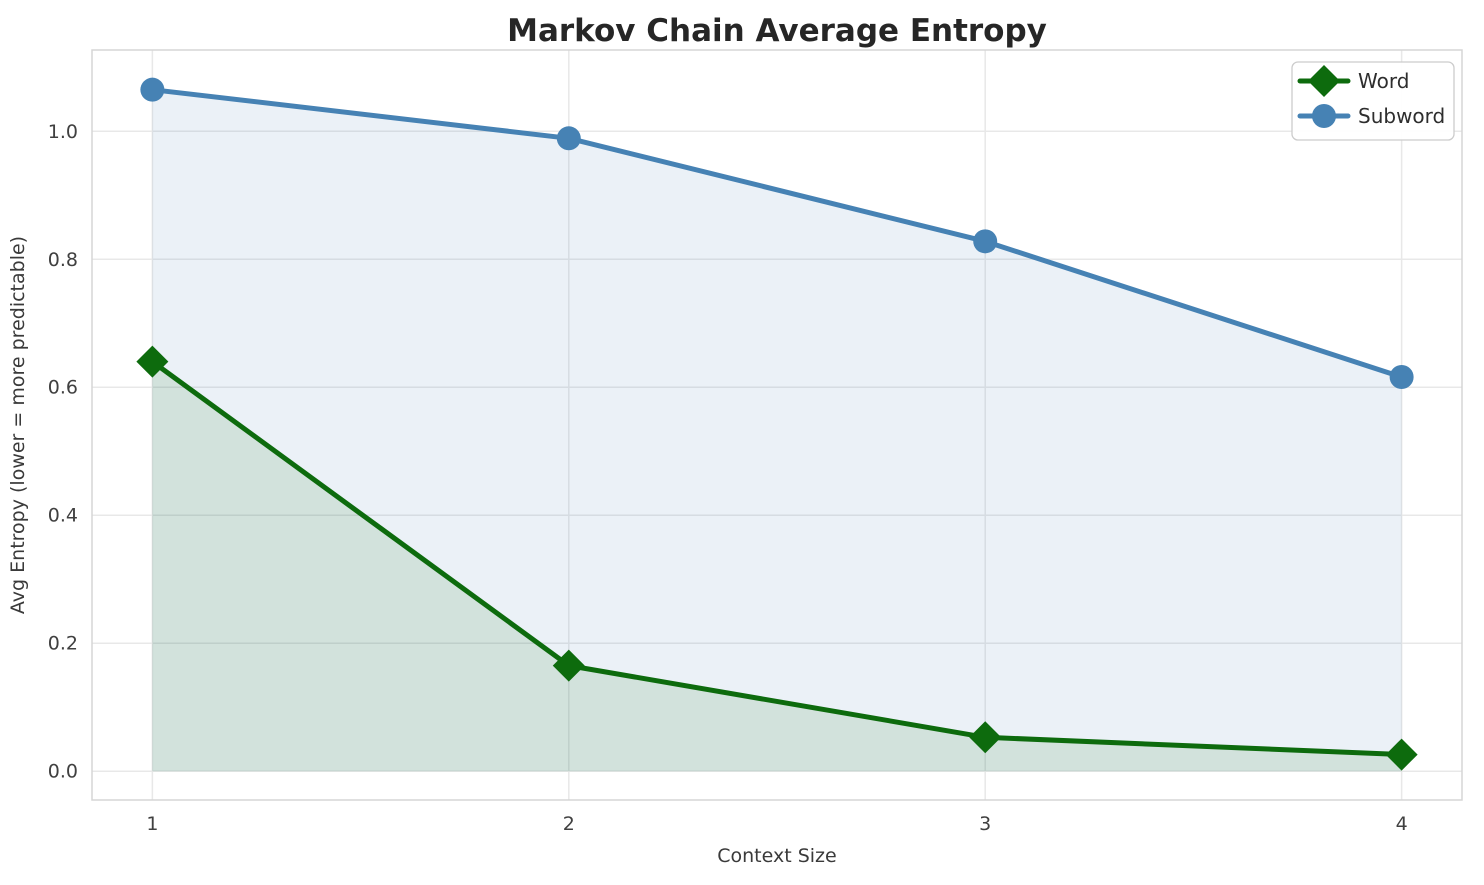 This screenshot has width=1484, height=885. What do you see at coordinates (63, 260) in the screenshot?
I see `y-tick-label: 0.8` at bounding box center [63, 260].